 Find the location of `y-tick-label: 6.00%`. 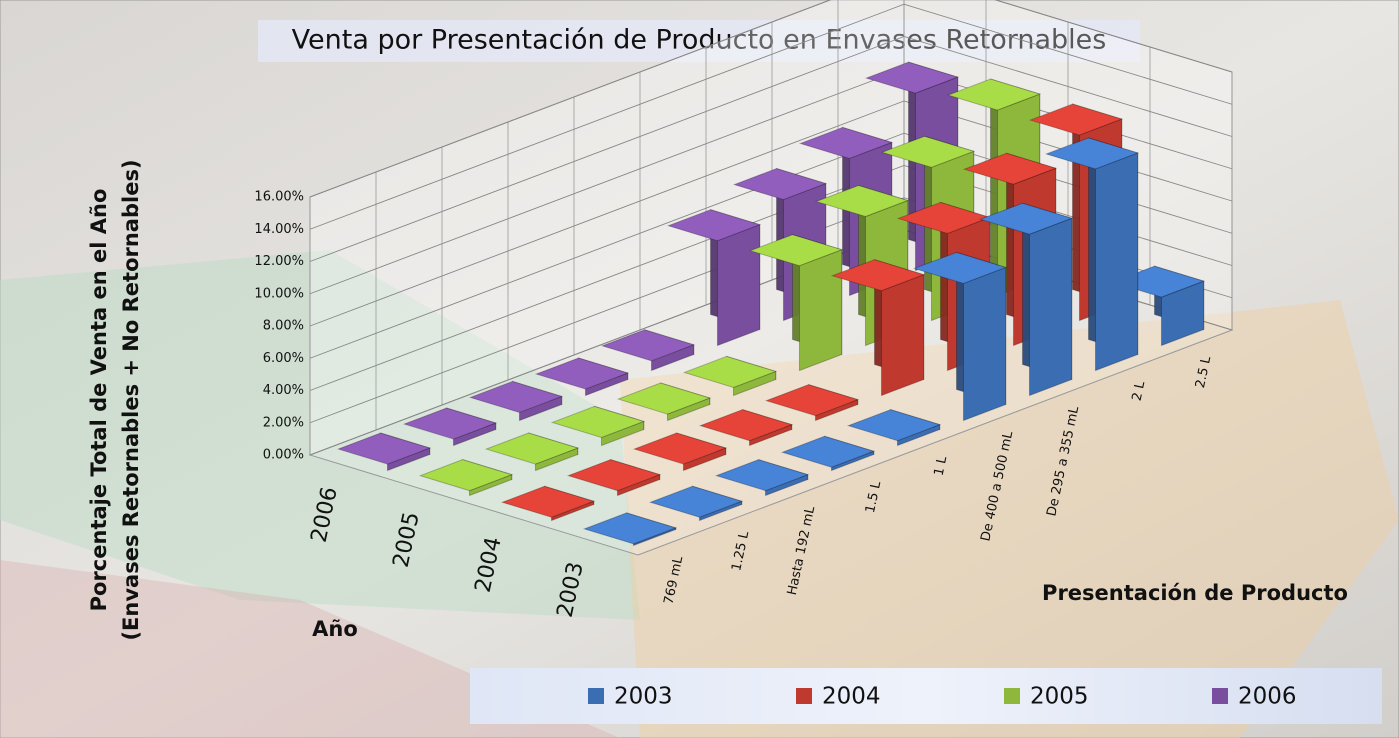

y-tick-label: 6.00% is located at coordinates (283, 358).